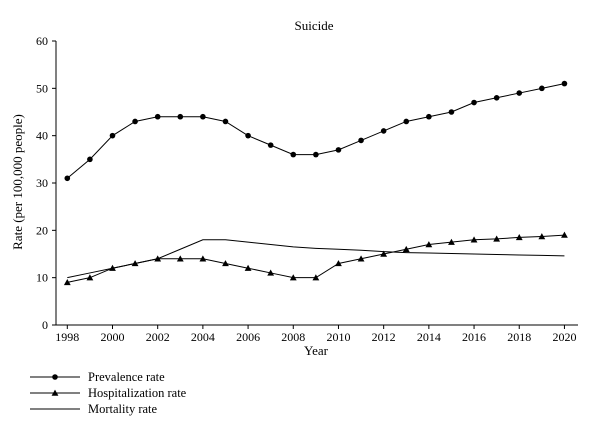 This screenshot has width=600, height=442. What do you see at coordinates (293, 337) in the screenshot?
I see `x-tick-label: 2008` at bounding box center [293, 337].